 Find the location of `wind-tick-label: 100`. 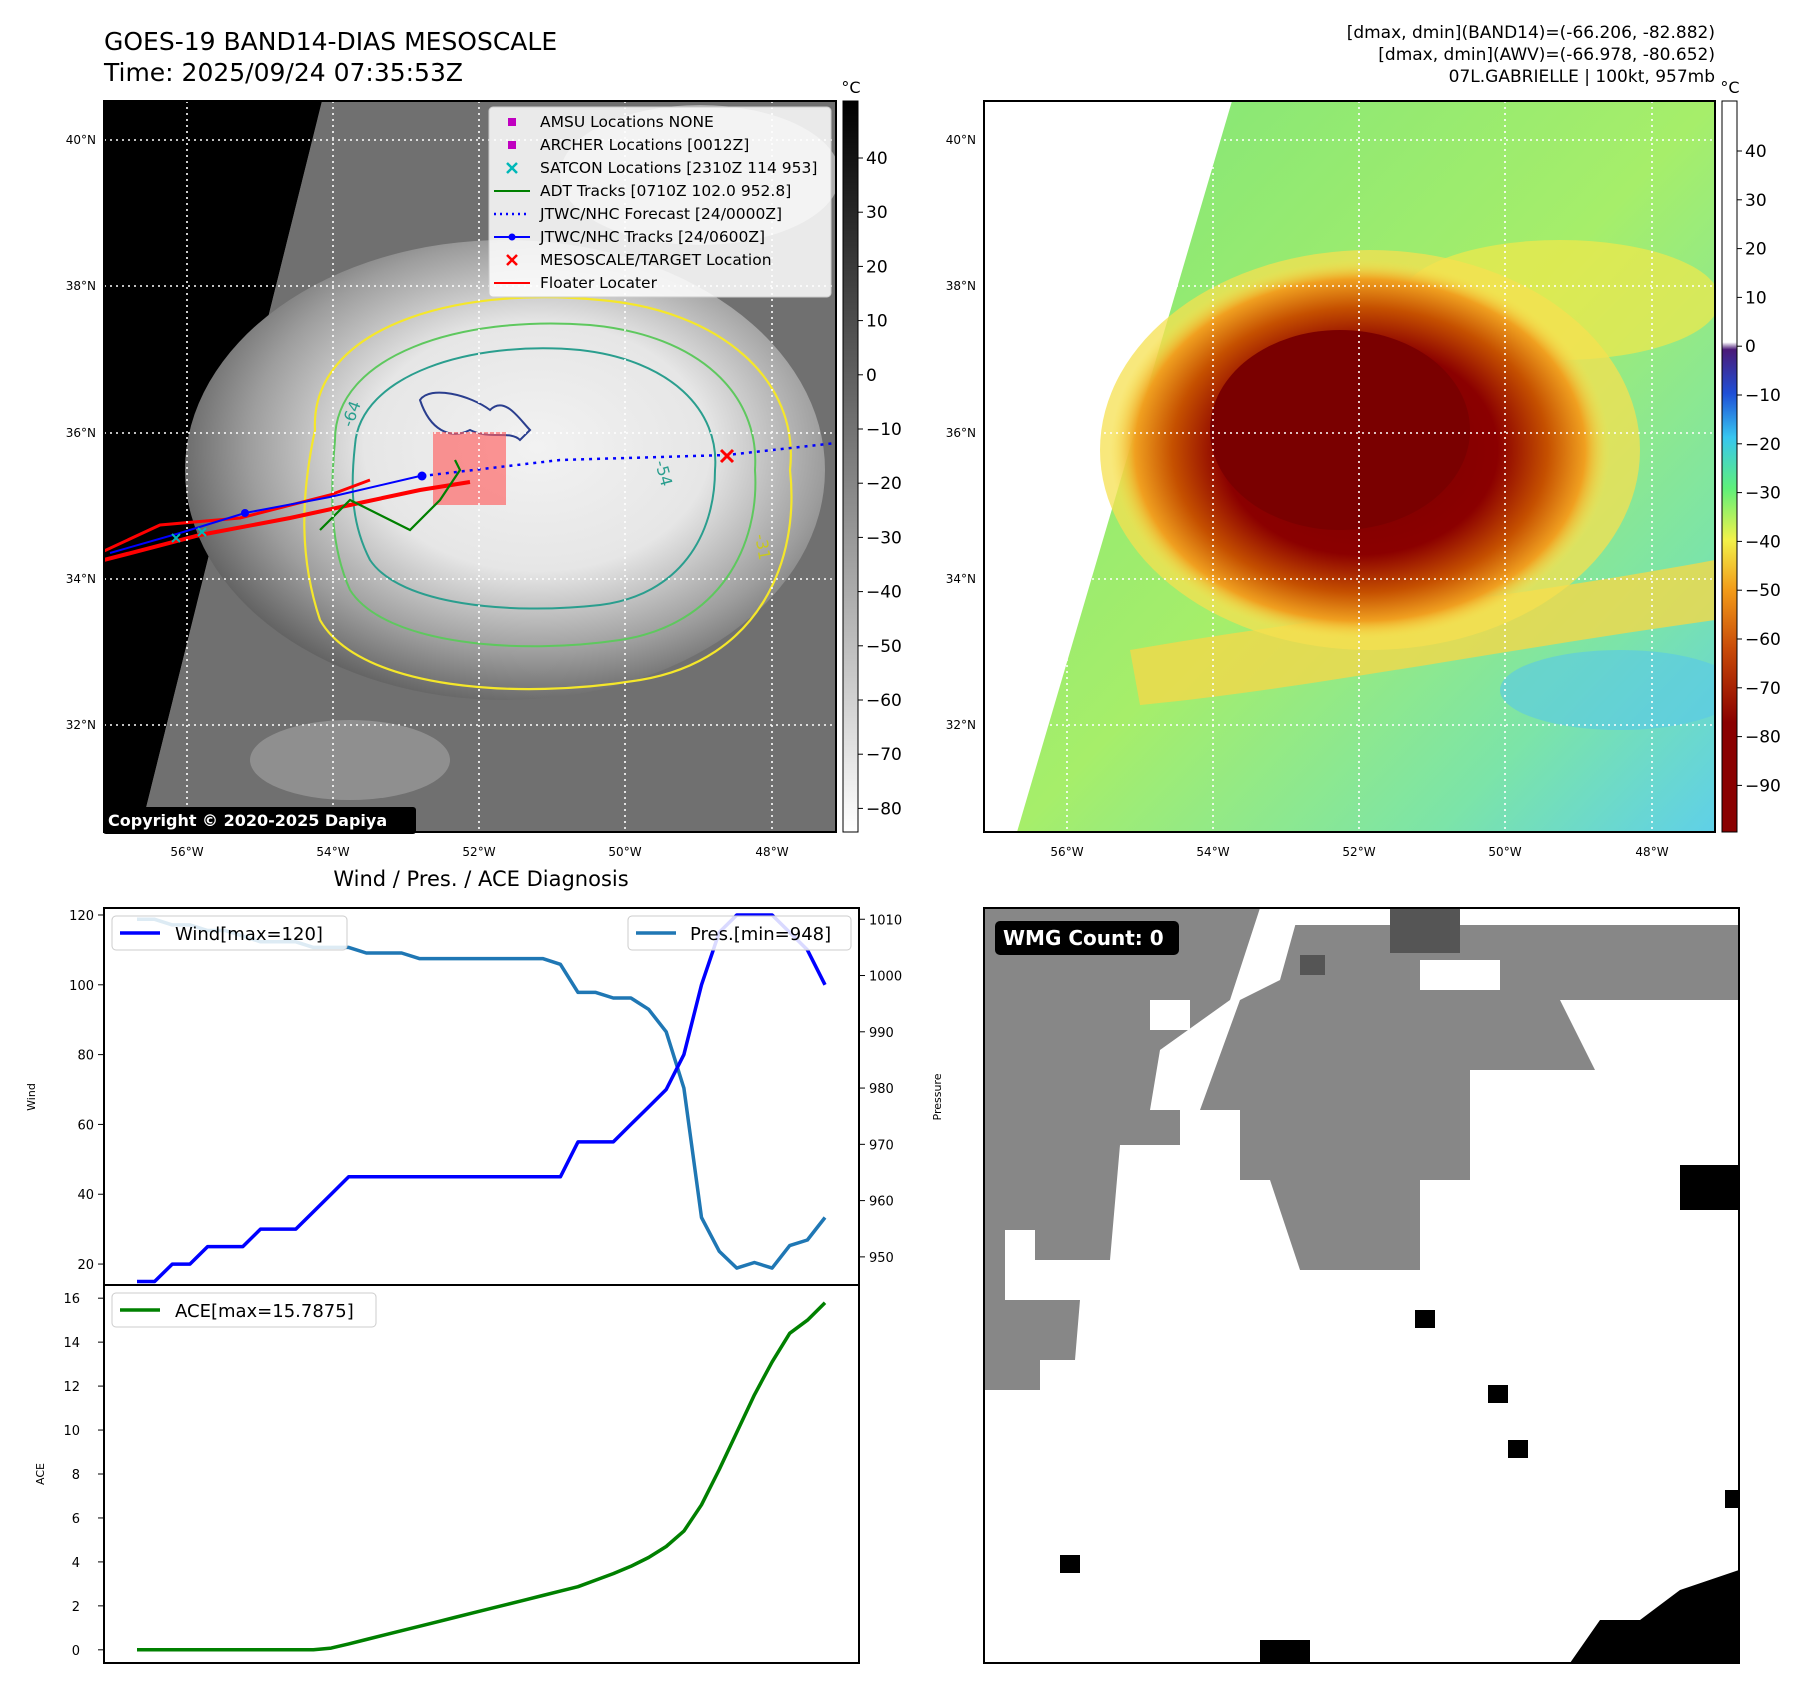

wind-tick-label: 100 is located at coordinates (81, 986).